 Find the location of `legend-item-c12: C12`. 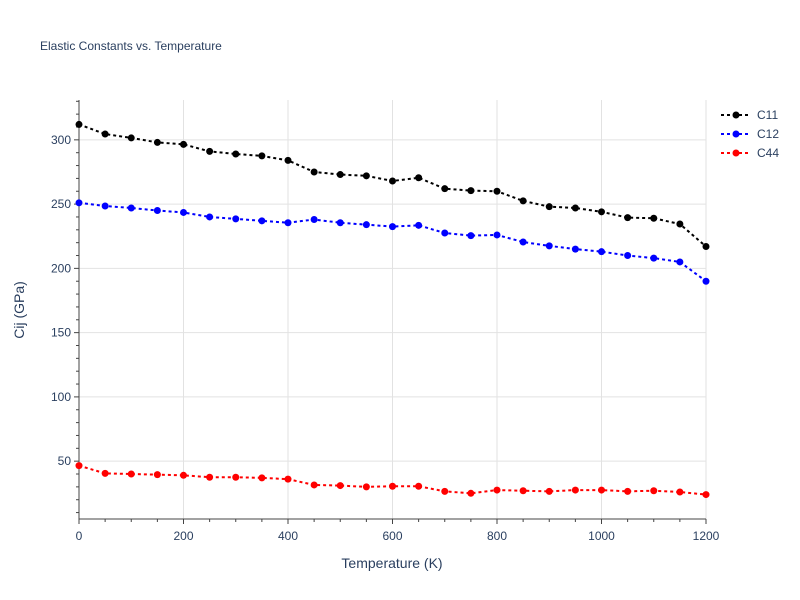

legend-item-c12: C12 is located at coordinates (750, 134).